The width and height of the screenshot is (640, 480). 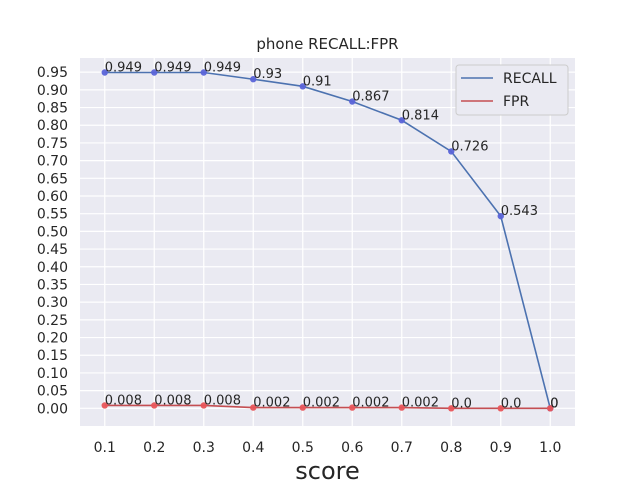 I want to click on chart-title: phone RECALL:FPR, so click(x=327, y=44).